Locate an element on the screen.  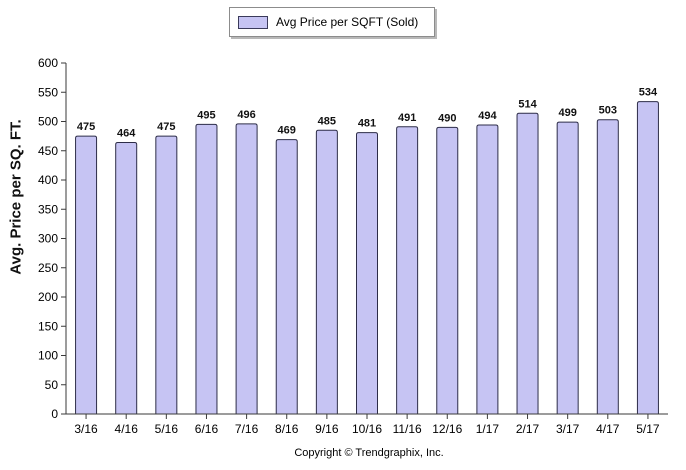
bar-value-label: 495 is located at coordinates (206, 115).